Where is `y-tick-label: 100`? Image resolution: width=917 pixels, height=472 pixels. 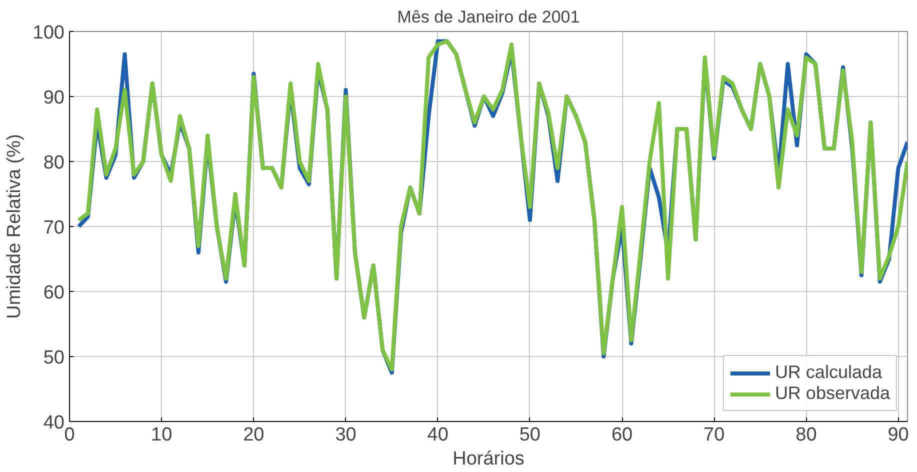
y-tick-label: 100 is located at coordinates (48, 33).